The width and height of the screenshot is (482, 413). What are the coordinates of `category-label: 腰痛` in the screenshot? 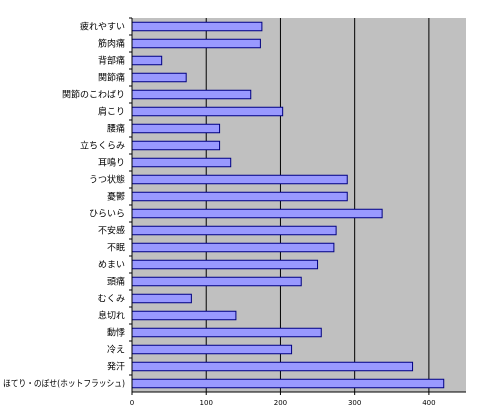 It's located at (116, 129).